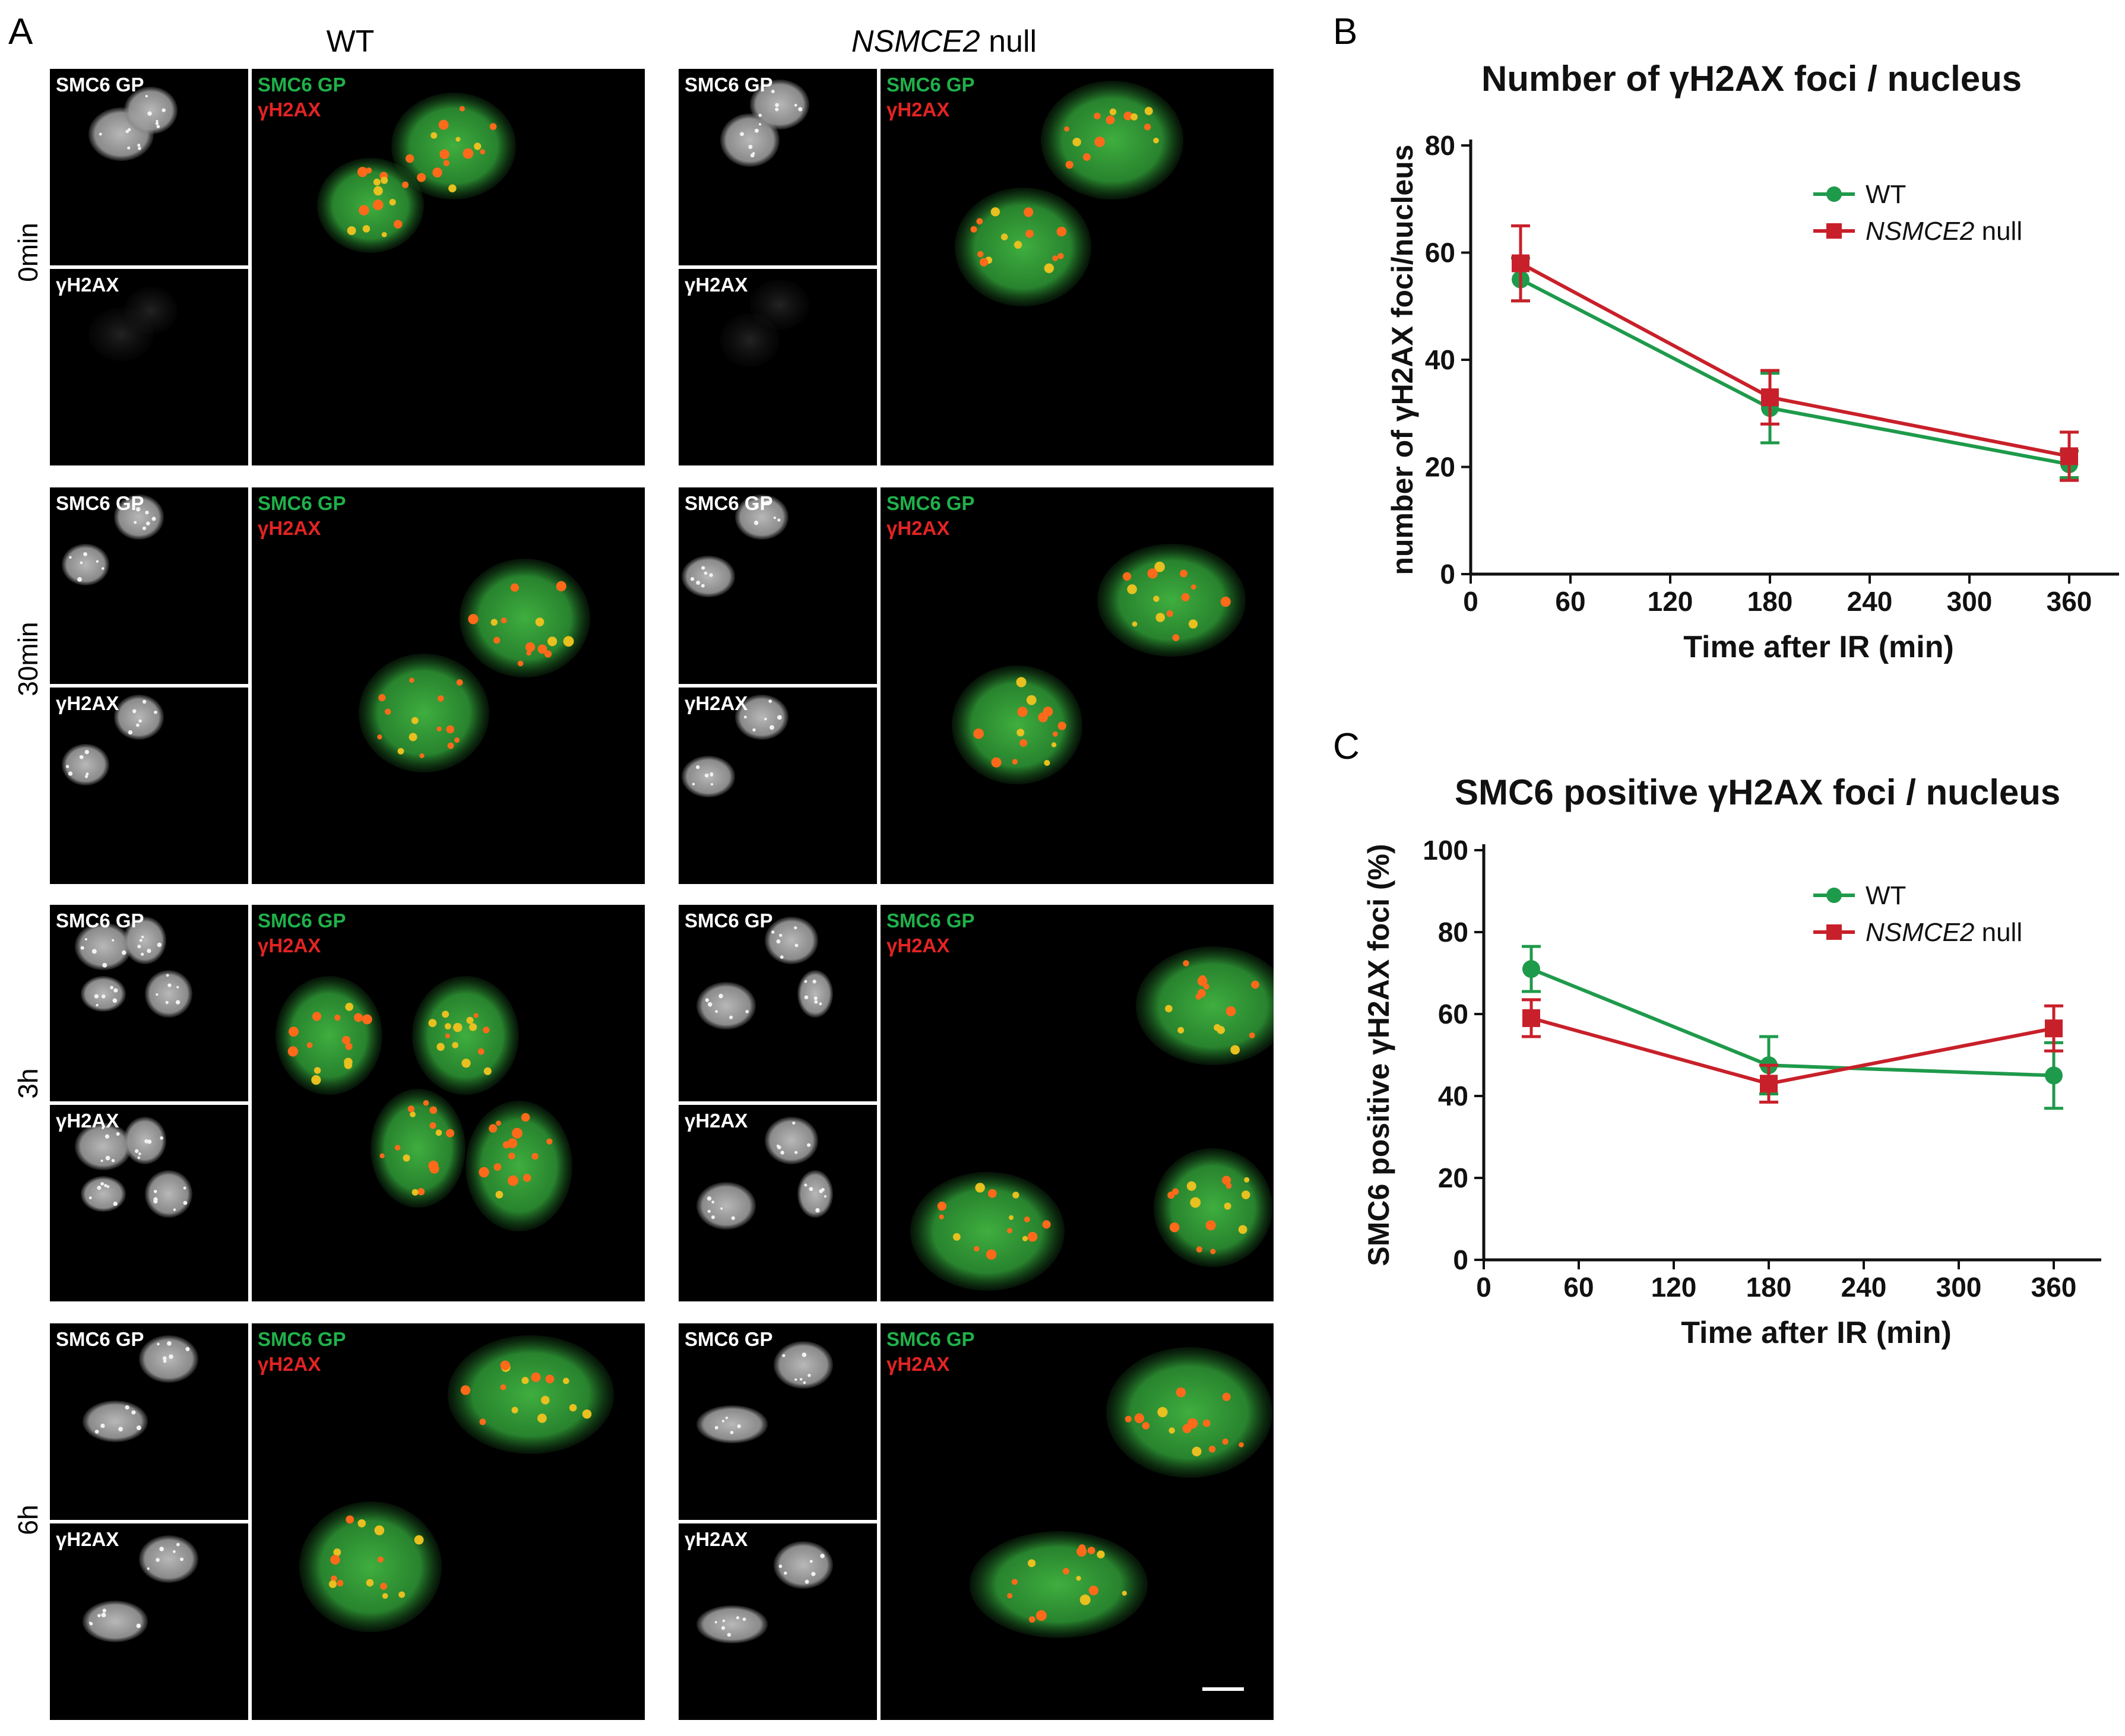 Image resolution: width=2125 pixels, height=1736 pixels. What do you see at coordinates (1834, 932) in the screenshot?
I see `legend-swatch-square` at bounding box center [1834, 932].